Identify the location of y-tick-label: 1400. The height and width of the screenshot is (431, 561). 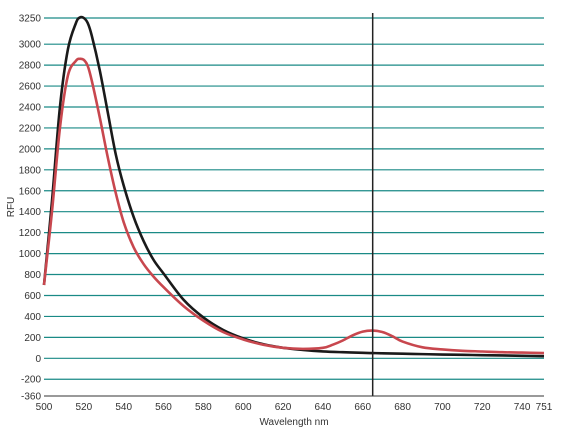
(30, 212).